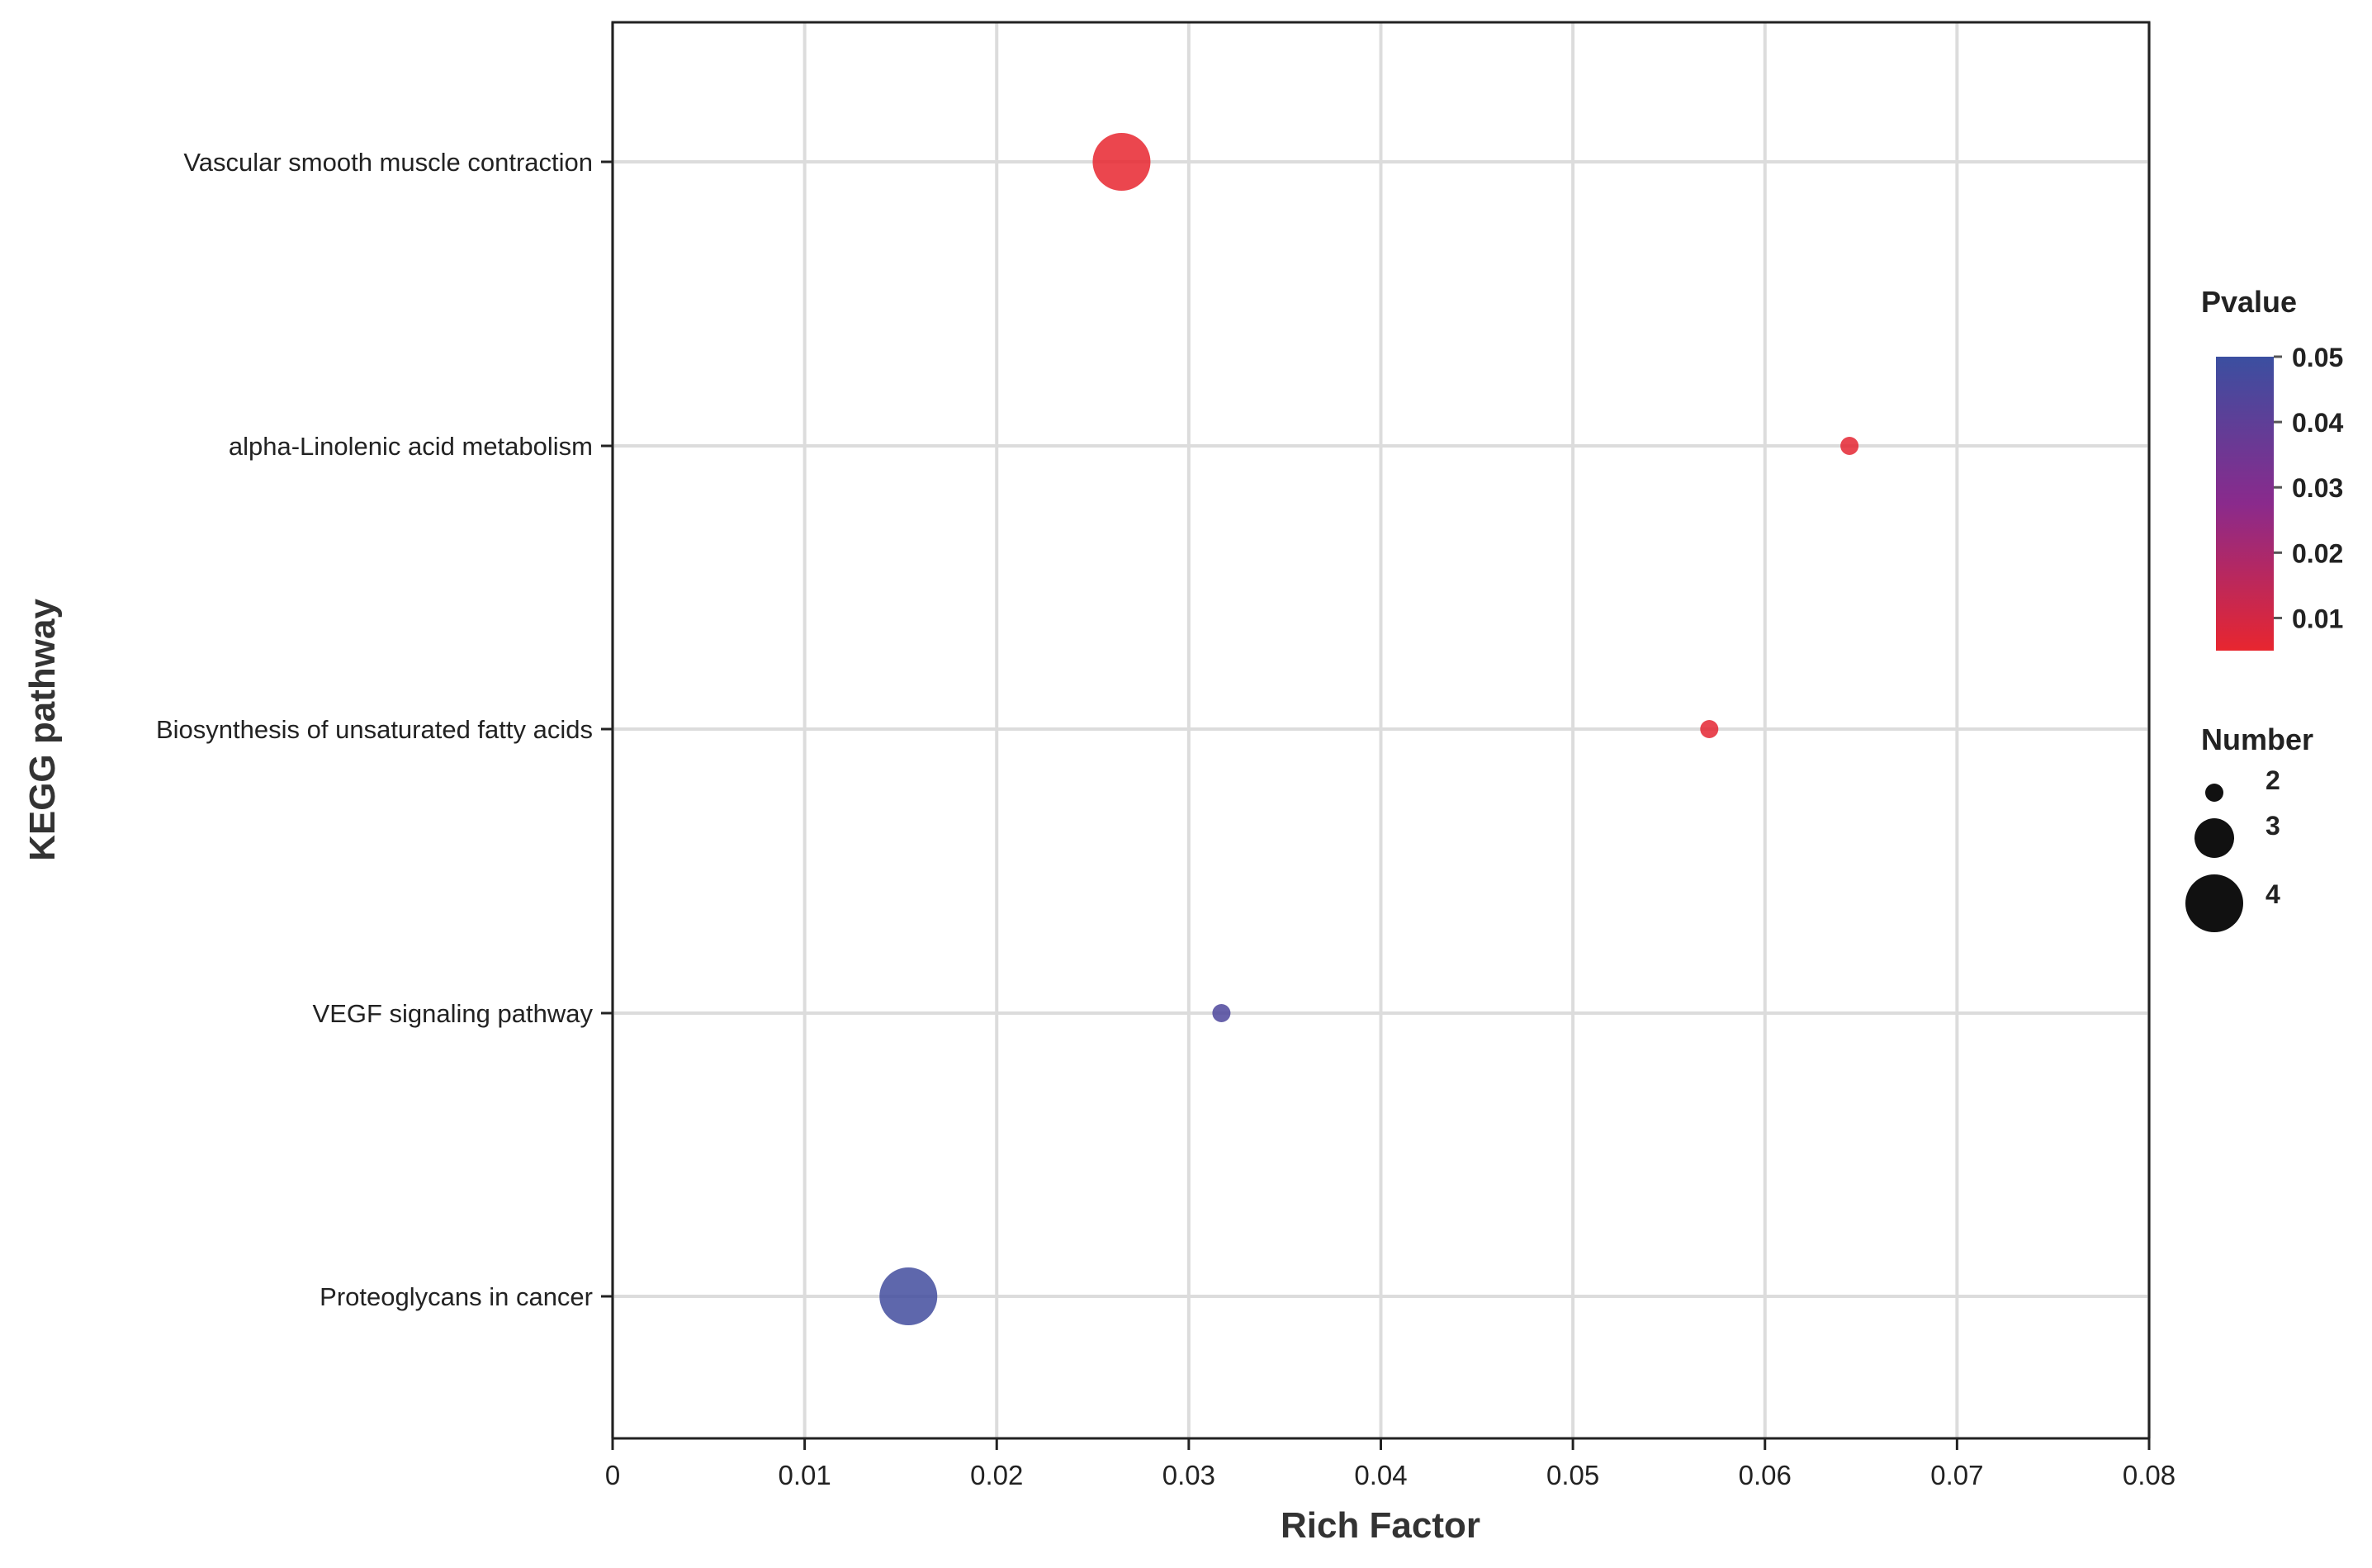  I want to click on size-legend-label: 3, so click(2273, 826).